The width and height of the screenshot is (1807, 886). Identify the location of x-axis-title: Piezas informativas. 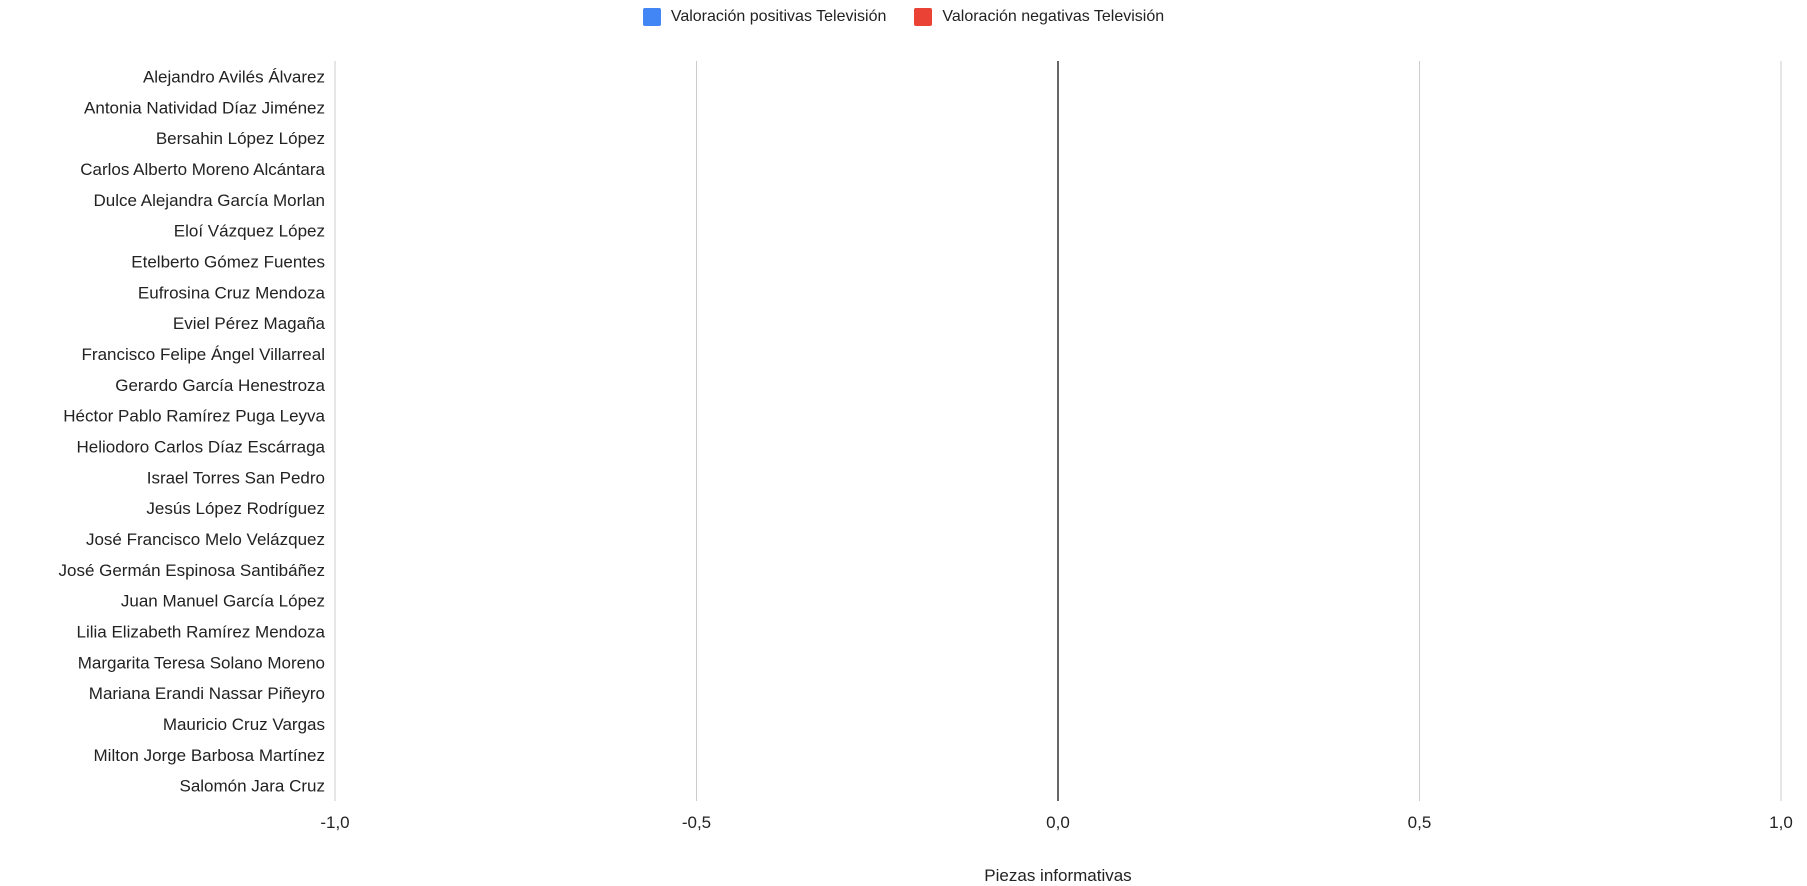
(1057, 875).